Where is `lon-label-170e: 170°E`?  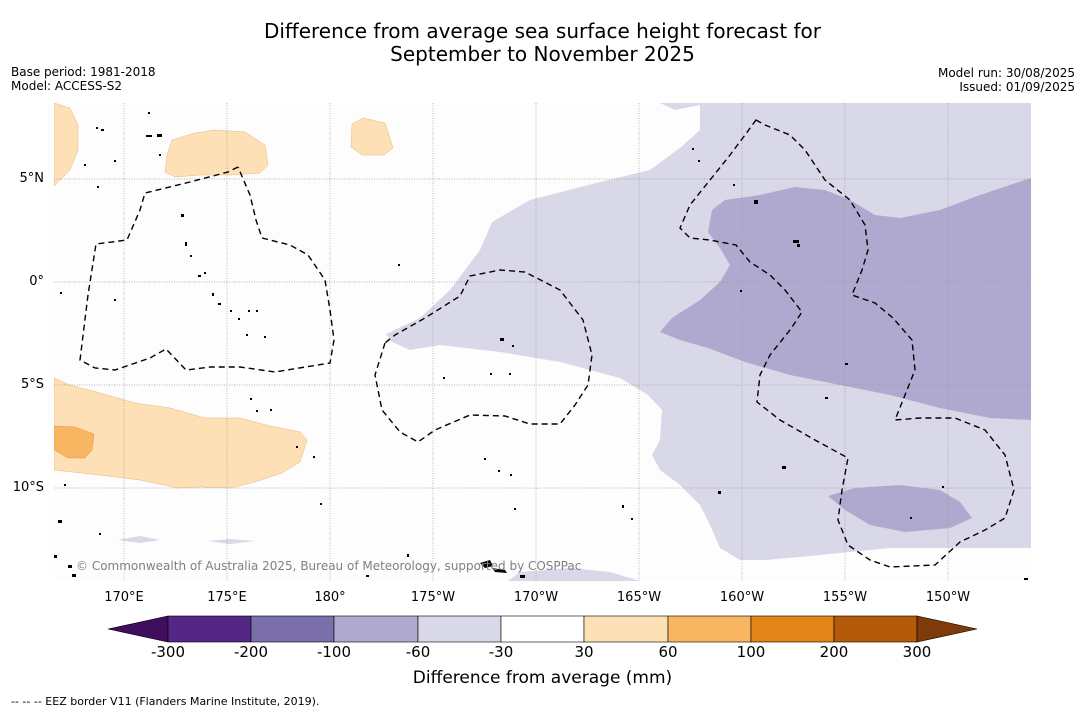 lon-label-170e: 170°E is located at coordinates (124, 597).